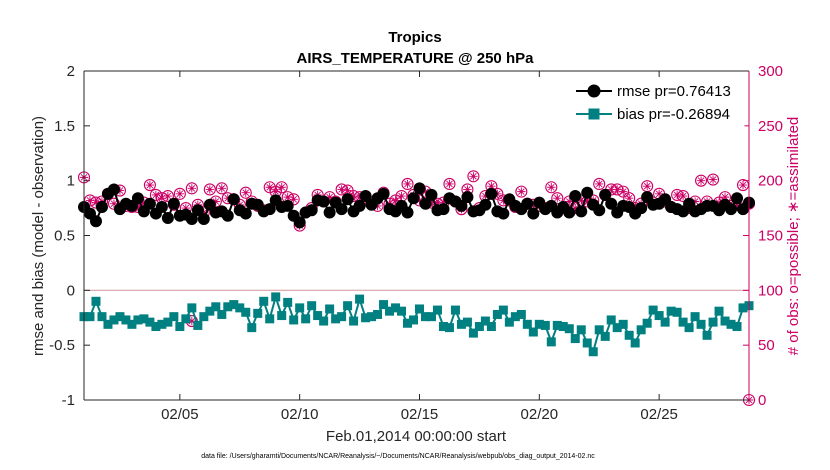 Image resolution: width=830 pixels, height=470 pixels. Describe the element at coordinates (793, 236) in the screenshot. I see `y-axis-right-label: # of obs: o=possible; ∗=assimilated` at that location.